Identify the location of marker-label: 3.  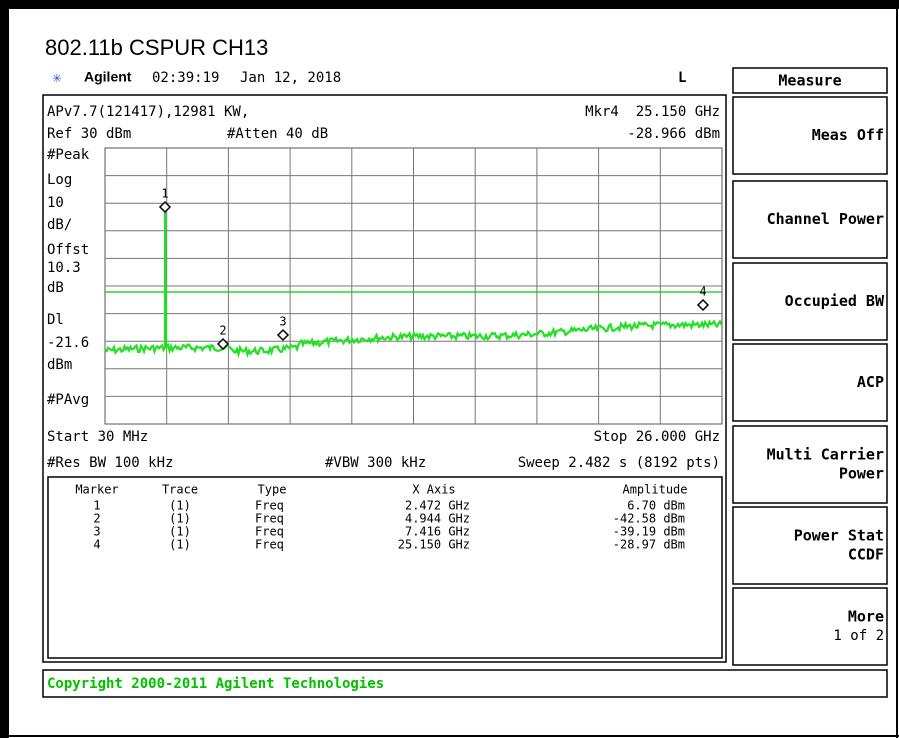
(282, 322).